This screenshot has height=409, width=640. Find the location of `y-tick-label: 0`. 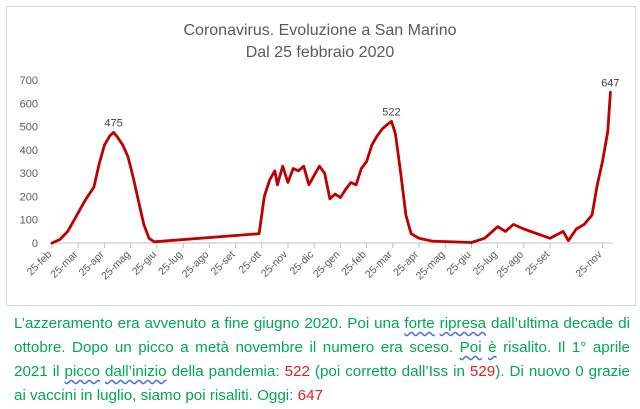

y-tick-label: 0 is located at coordinates (35, 244).